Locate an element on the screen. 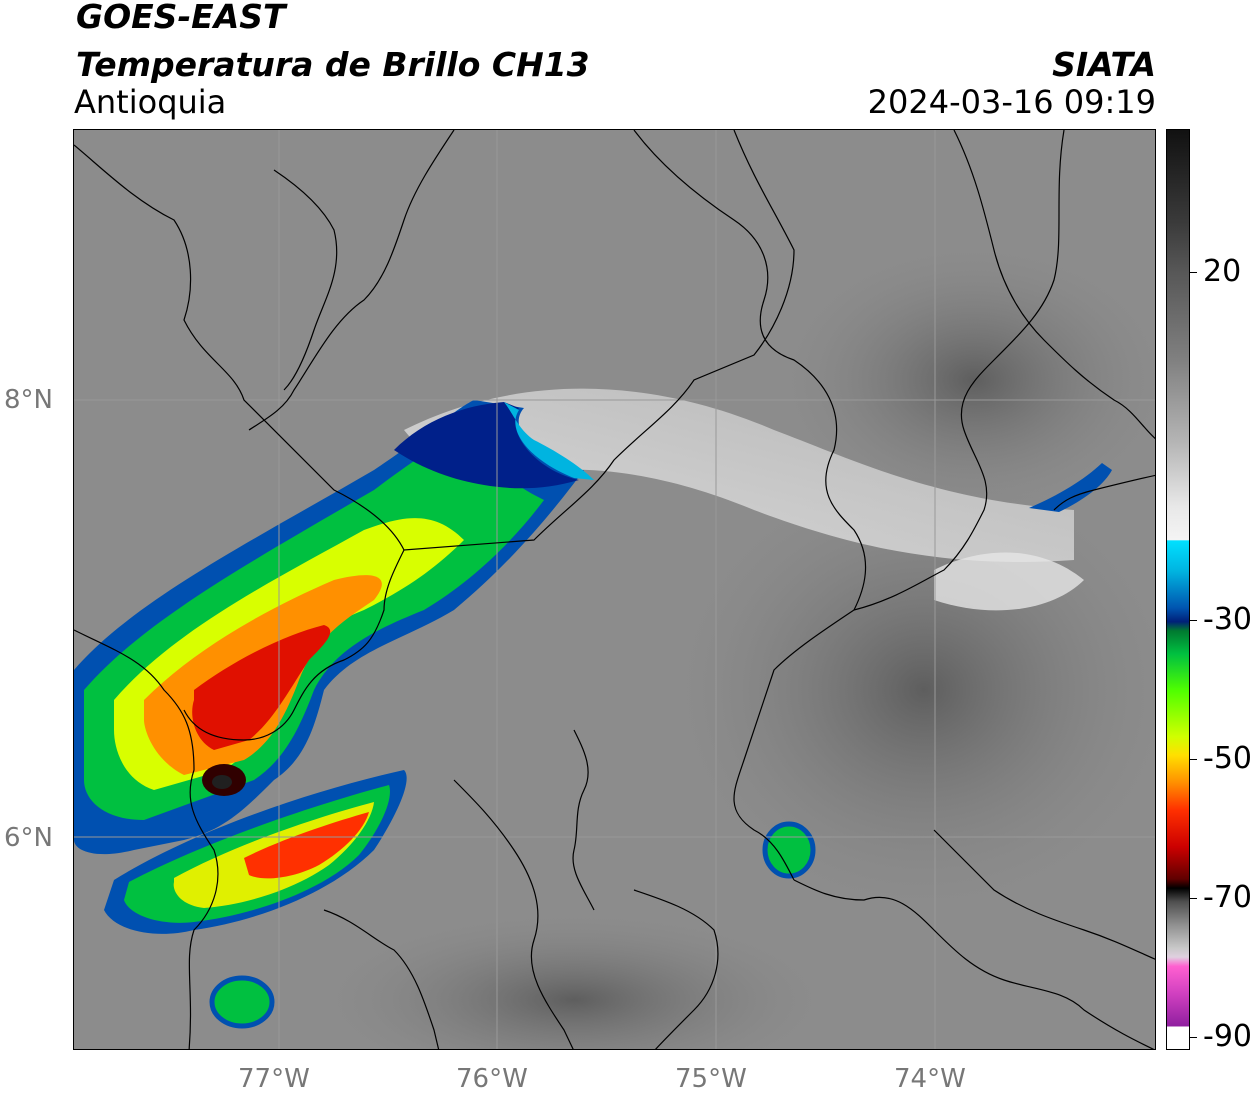  cirrus-east is located at coordinates (1009, 581).